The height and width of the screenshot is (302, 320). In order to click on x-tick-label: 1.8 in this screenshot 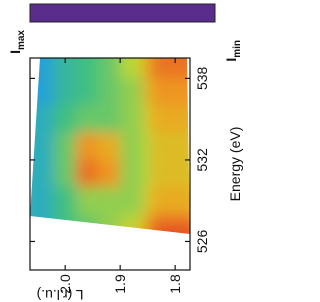, I will do `click(175, 284)`.